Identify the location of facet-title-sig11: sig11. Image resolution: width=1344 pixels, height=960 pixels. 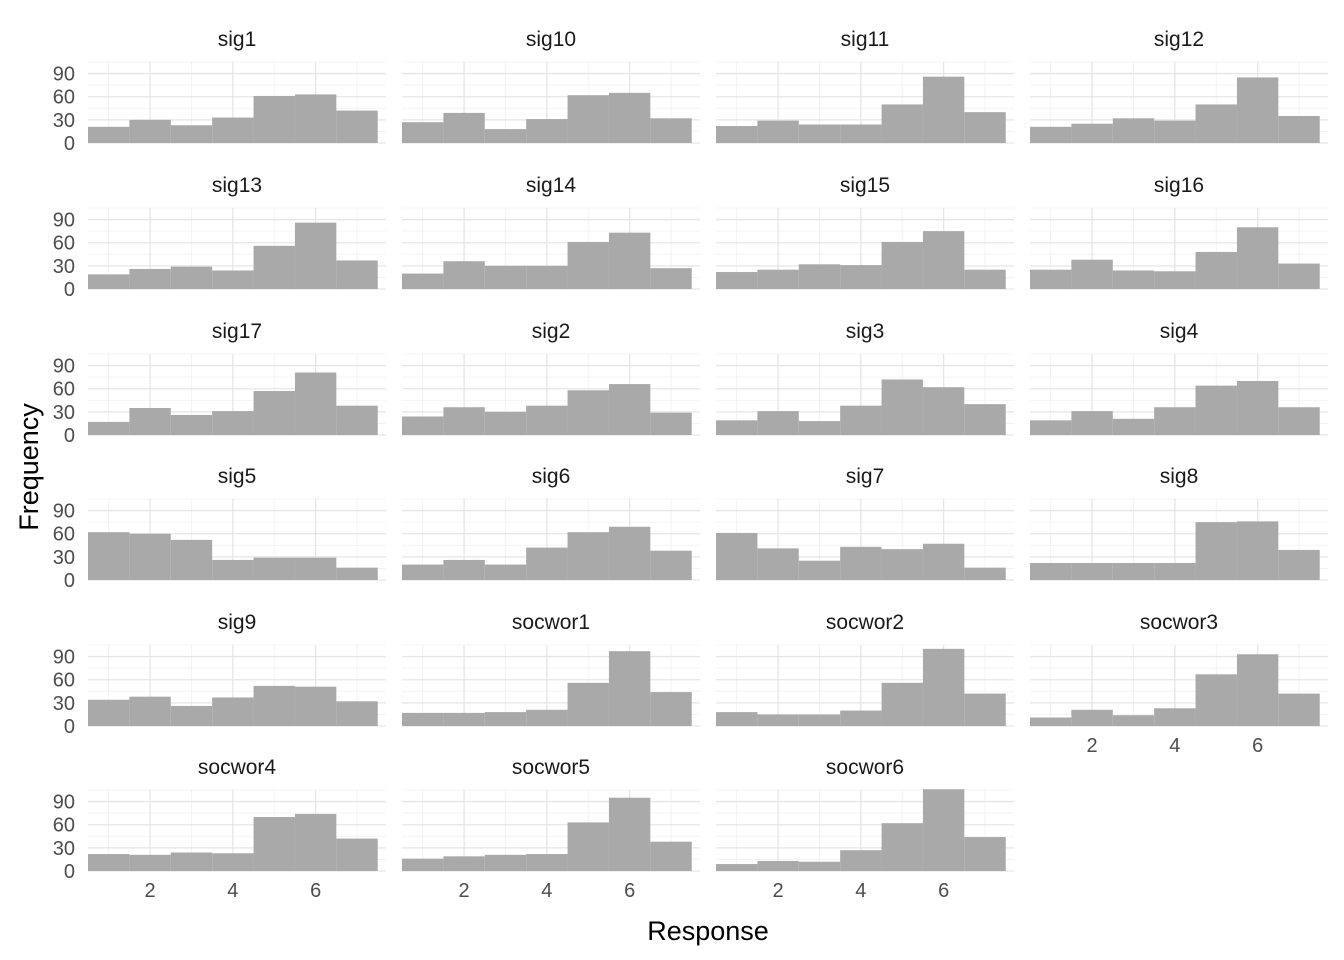
(865, 39).